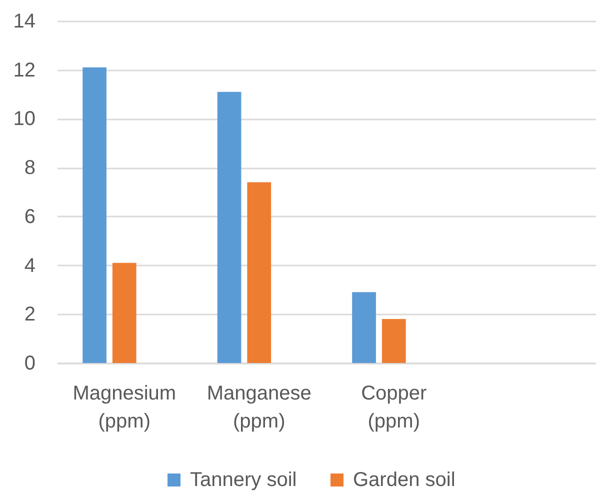 The image size is (596, 492). I want to click on y-tick-label: 8, so click(30, 168).